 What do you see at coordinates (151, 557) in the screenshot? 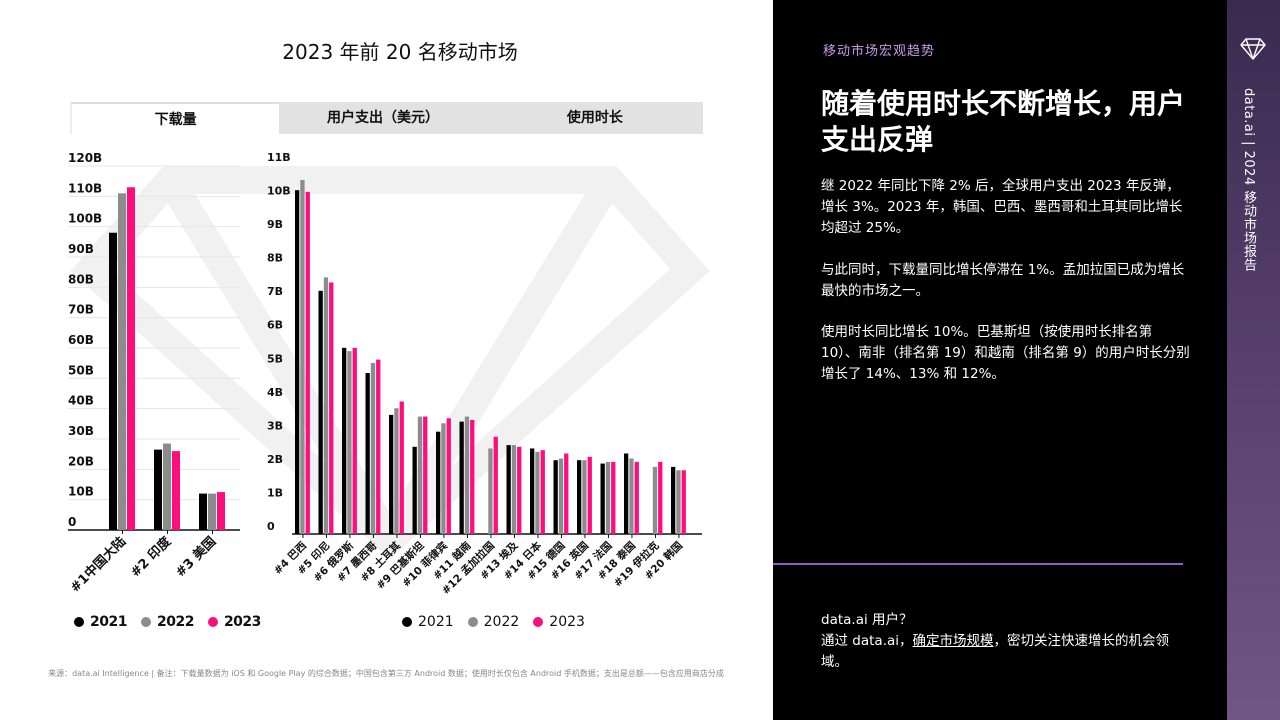
I see `x-category-label: #2 印度` at bounding box center [151, 557].